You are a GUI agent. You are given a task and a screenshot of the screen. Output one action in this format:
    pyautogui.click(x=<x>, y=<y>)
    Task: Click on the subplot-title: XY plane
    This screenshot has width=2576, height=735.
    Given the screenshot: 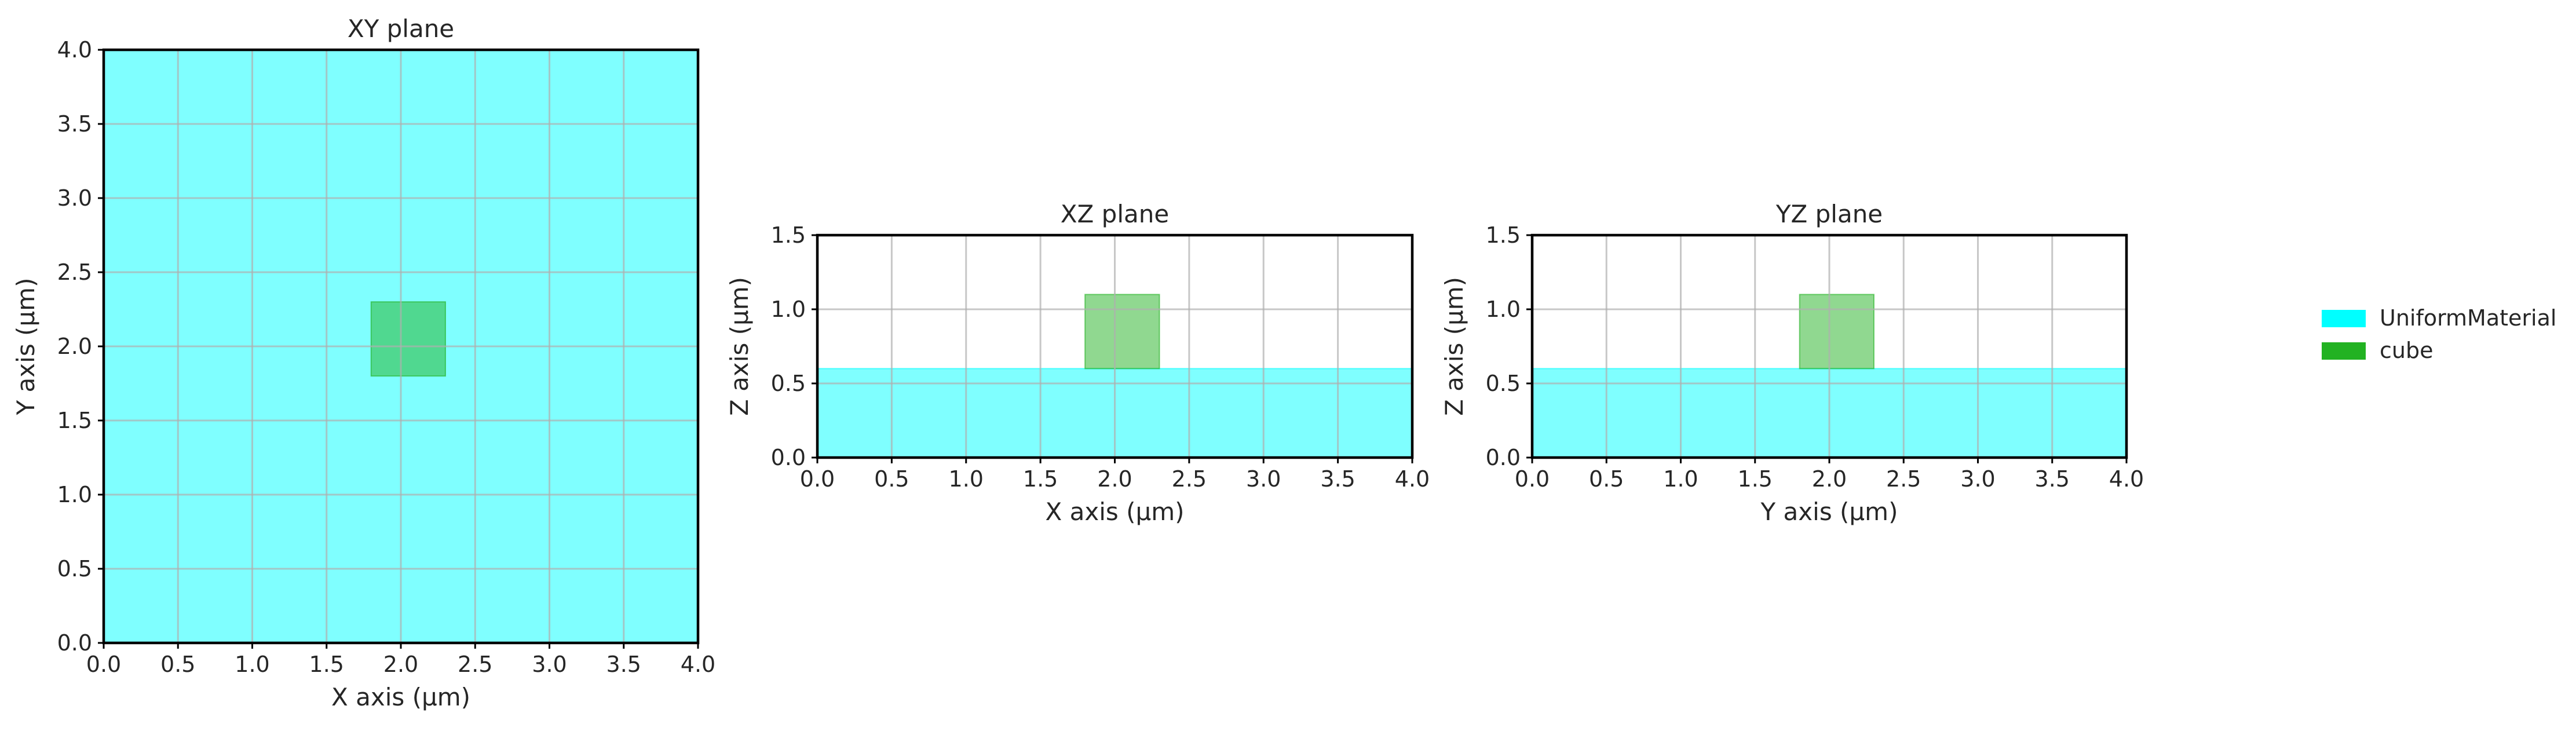 What is the action you would take?
    pyautogui.click(x=401, y=28)
    